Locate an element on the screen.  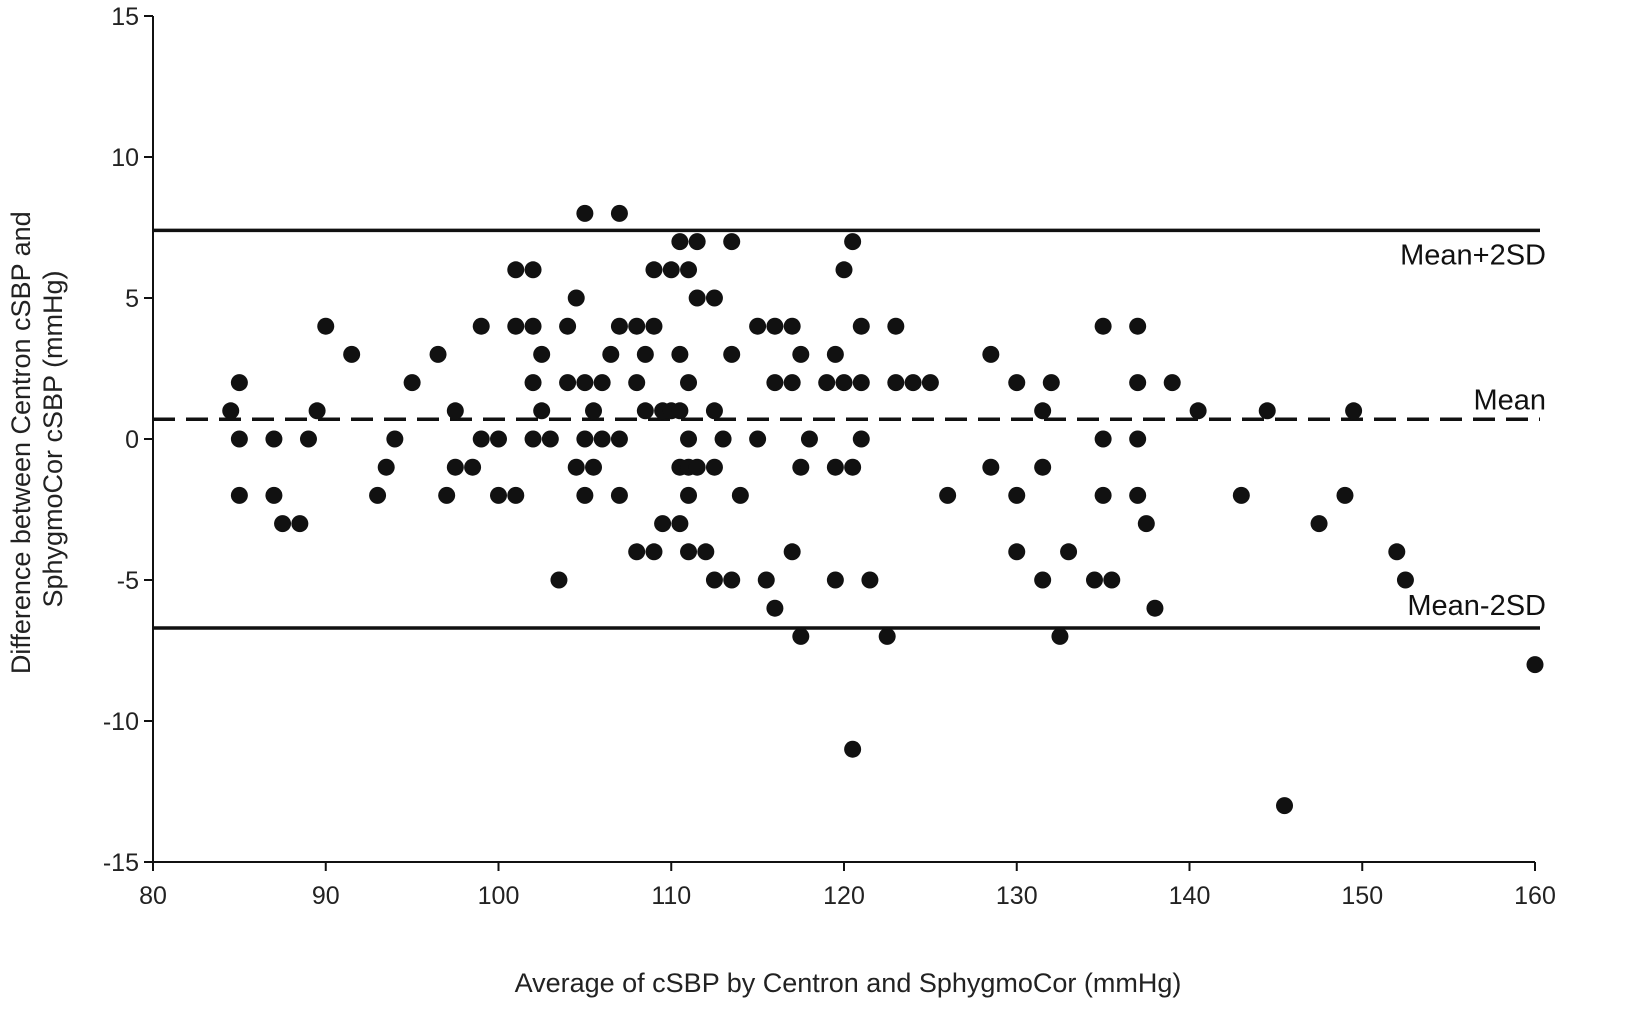
y-tick-label: -10 is located at coordinates (121, 722).